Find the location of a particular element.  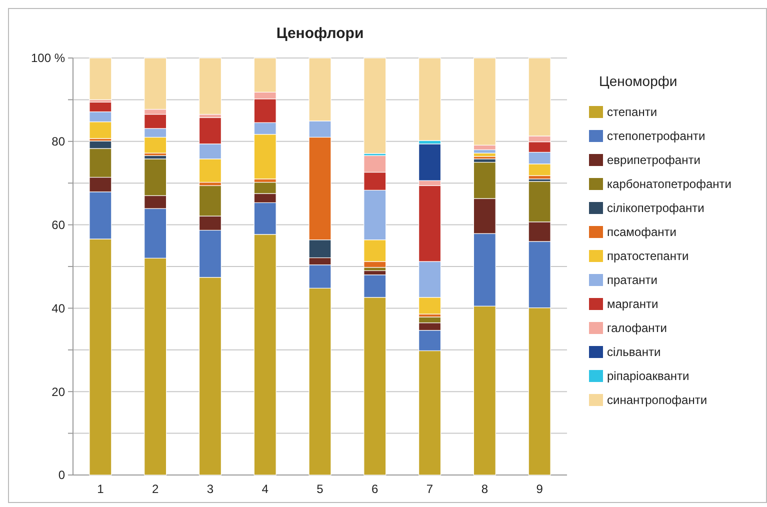

legend-title: Ценоморфи is located at coordinates (638, 81).